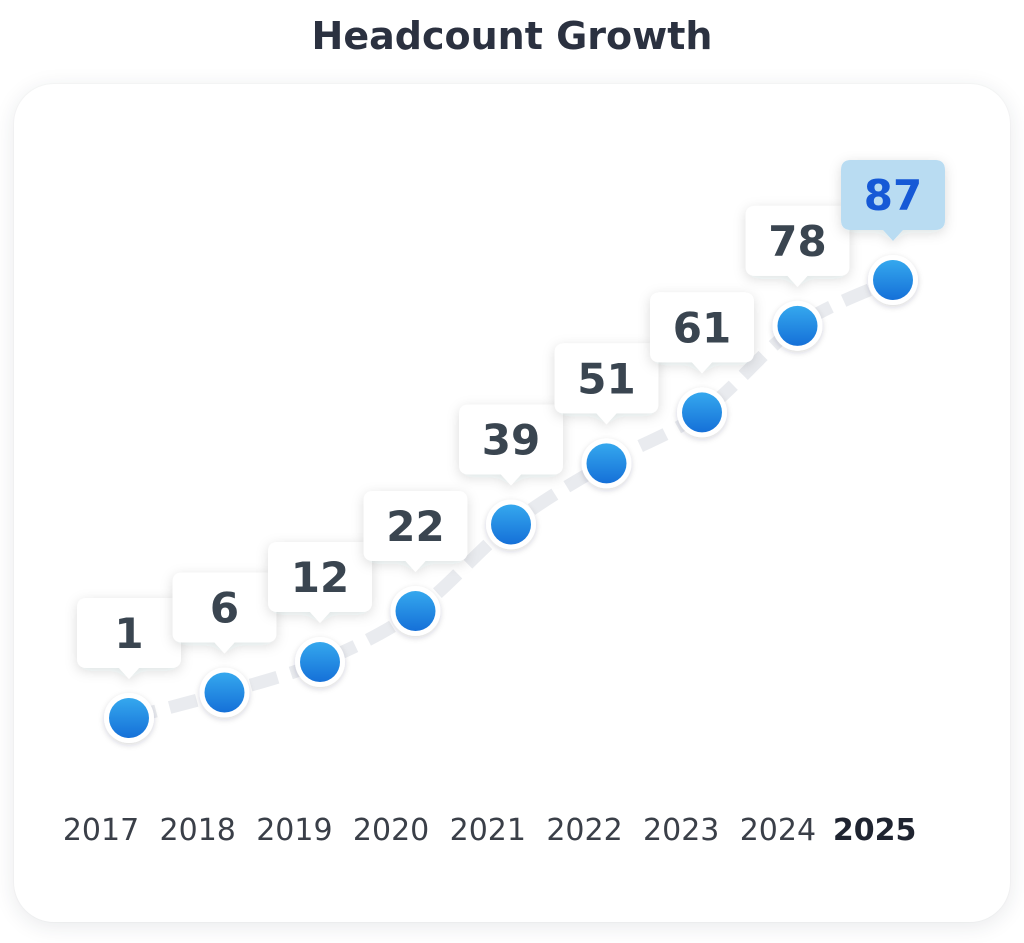 The width and height of the screenshot is (1024, 943). What do you see at coordinates (198, 830) in the screenshot?
I see `x-tick-label: 2018` at bounding box center [198, 830].